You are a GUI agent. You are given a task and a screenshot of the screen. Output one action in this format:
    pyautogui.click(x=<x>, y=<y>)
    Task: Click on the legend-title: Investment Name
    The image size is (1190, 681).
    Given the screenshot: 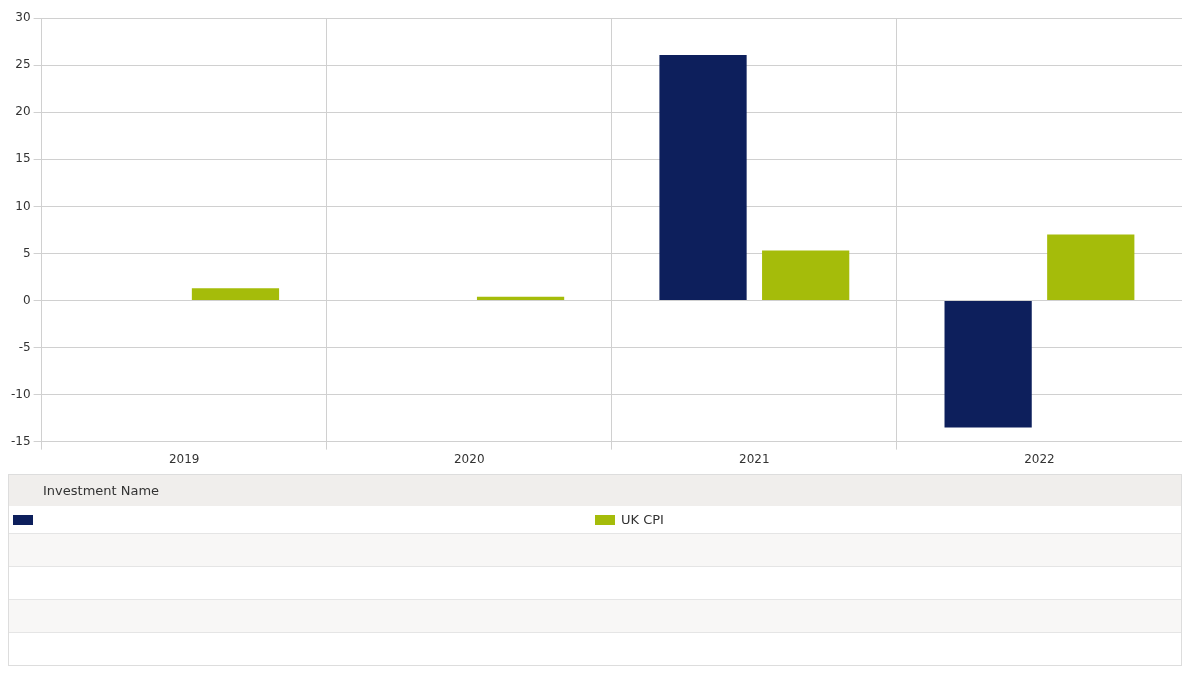 What is the action you would take?
    pyautogui.click(x=595, y=490)
    